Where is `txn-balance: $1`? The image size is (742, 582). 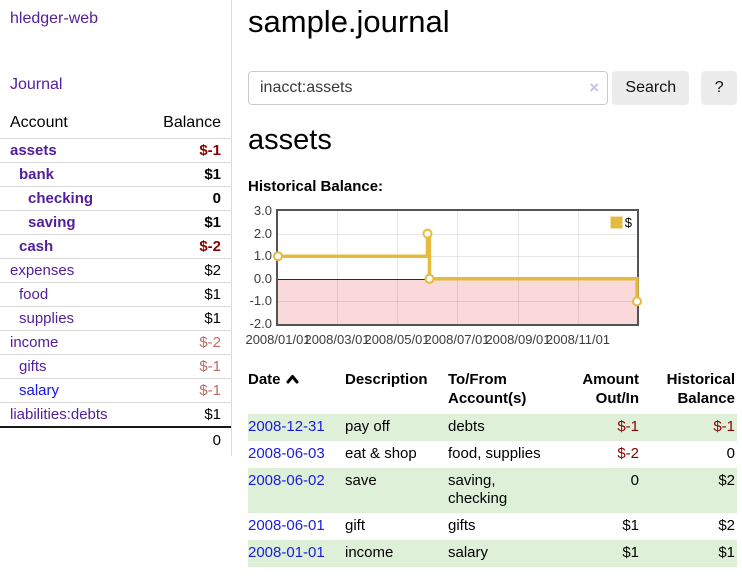 txn-balance: $1 is located at coordinates (726, 552).